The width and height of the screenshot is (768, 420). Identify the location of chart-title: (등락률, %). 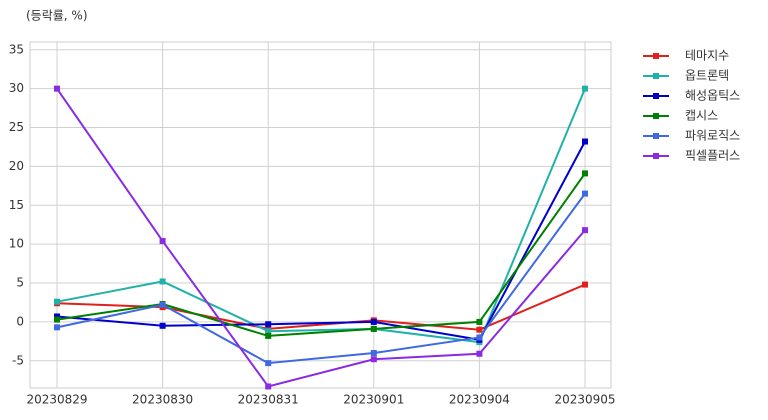
(57, 16).